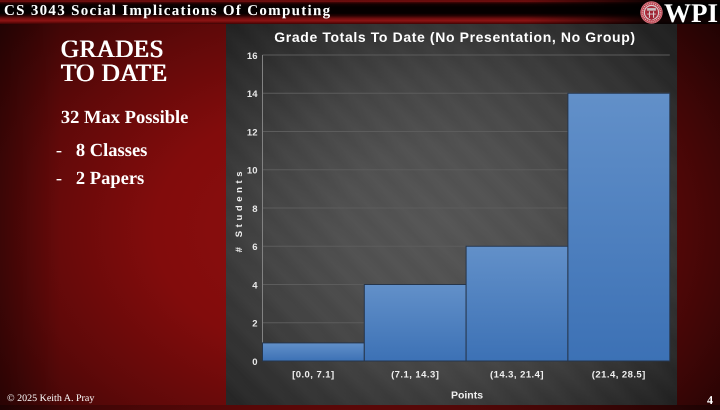 The image size is (720, 410). I want to click on svg-text: 0, so click(254, 362).